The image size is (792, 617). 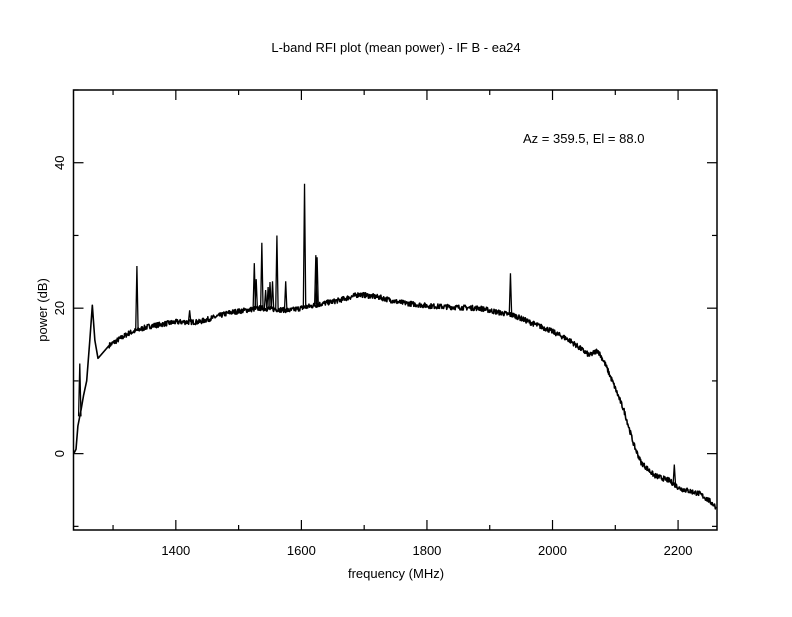 What do you see at coordinates (426, 550) in the screenshot?
I see `x-tick-label: 1800` at bounding box center [426, 550].